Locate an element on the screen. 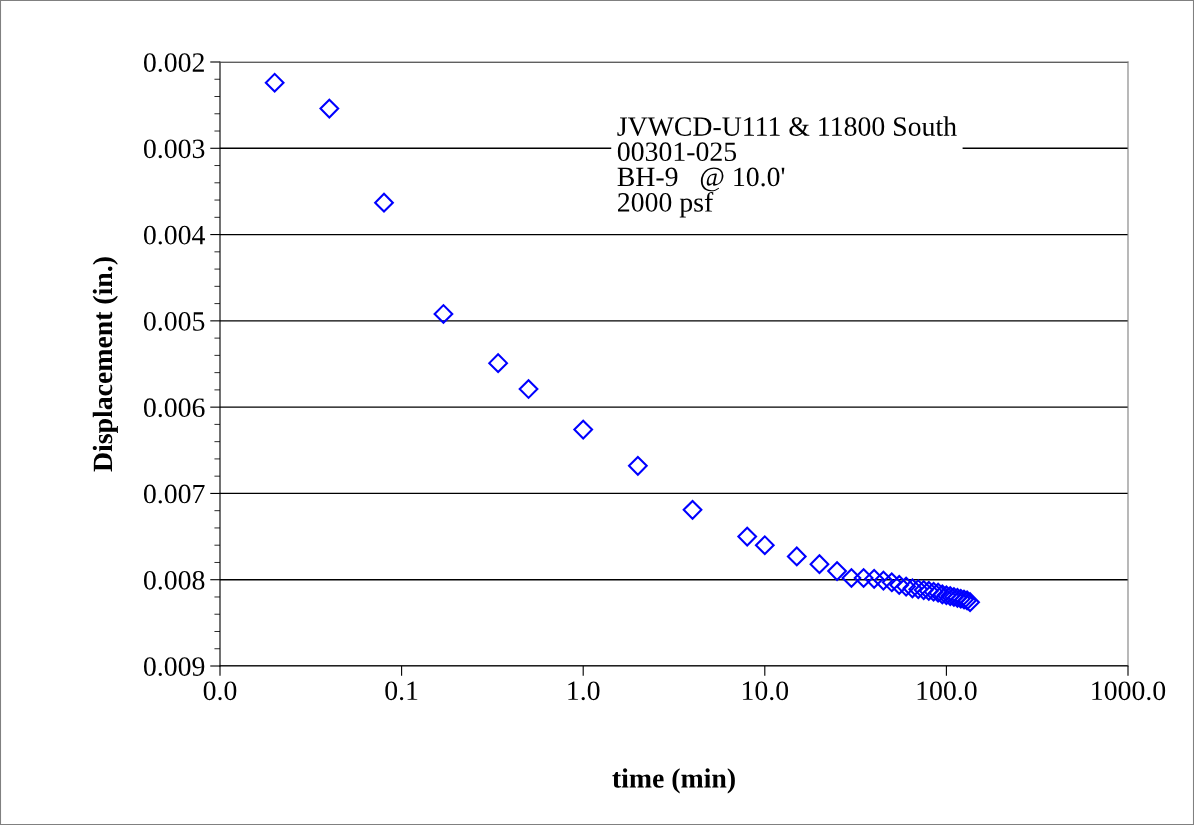 The width and height of the screenshot is (1194, 825). y-axis-title: Displacement (in.) is located at coordinates (105, 364).